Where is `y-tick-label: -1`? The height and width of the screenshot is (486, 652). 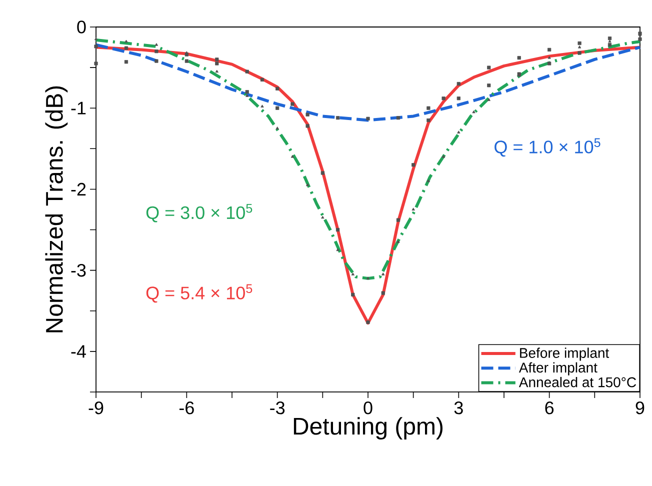 y-tick-label: -1 is located at coordinates (78, 108).